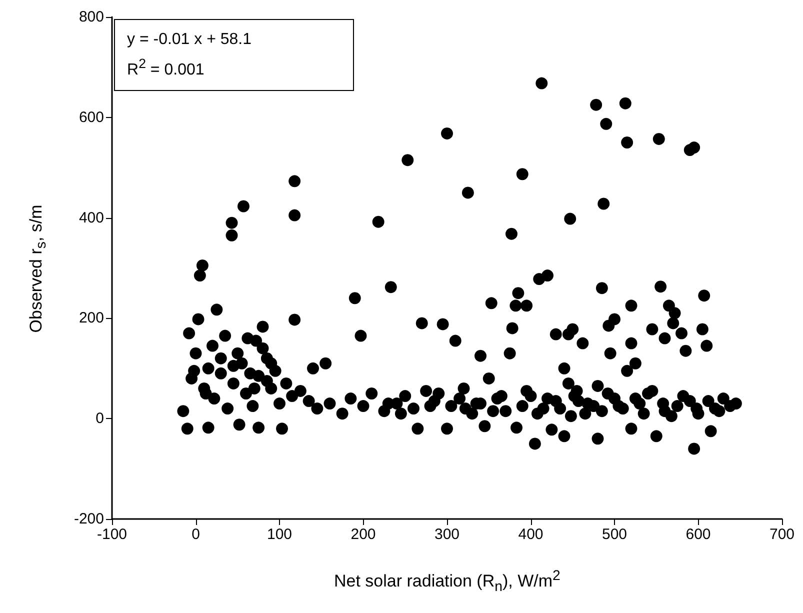 The width and height of the screenshot is (803, 613). Describe the element at coordinates (196, 534) in the screenshot. I see `x-tick-label: 0` at that location.